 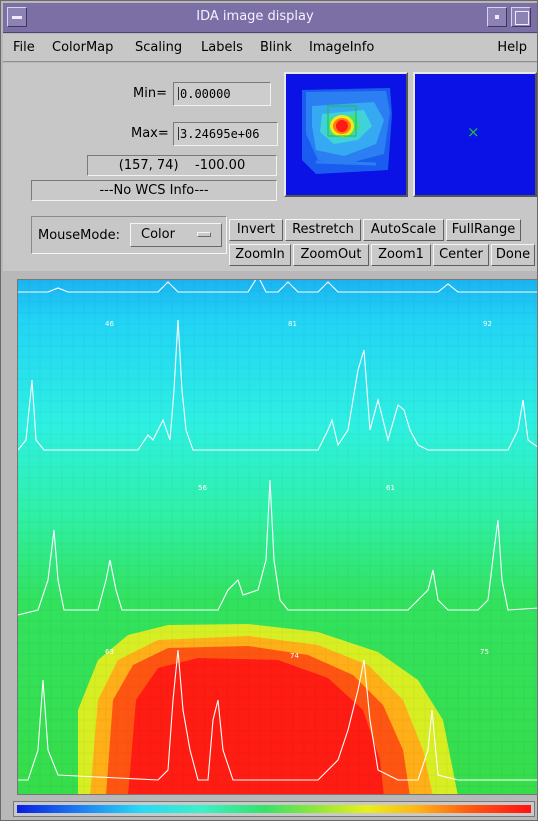 I want to click on min-value: 0.00000, so click(x=205, y=94).